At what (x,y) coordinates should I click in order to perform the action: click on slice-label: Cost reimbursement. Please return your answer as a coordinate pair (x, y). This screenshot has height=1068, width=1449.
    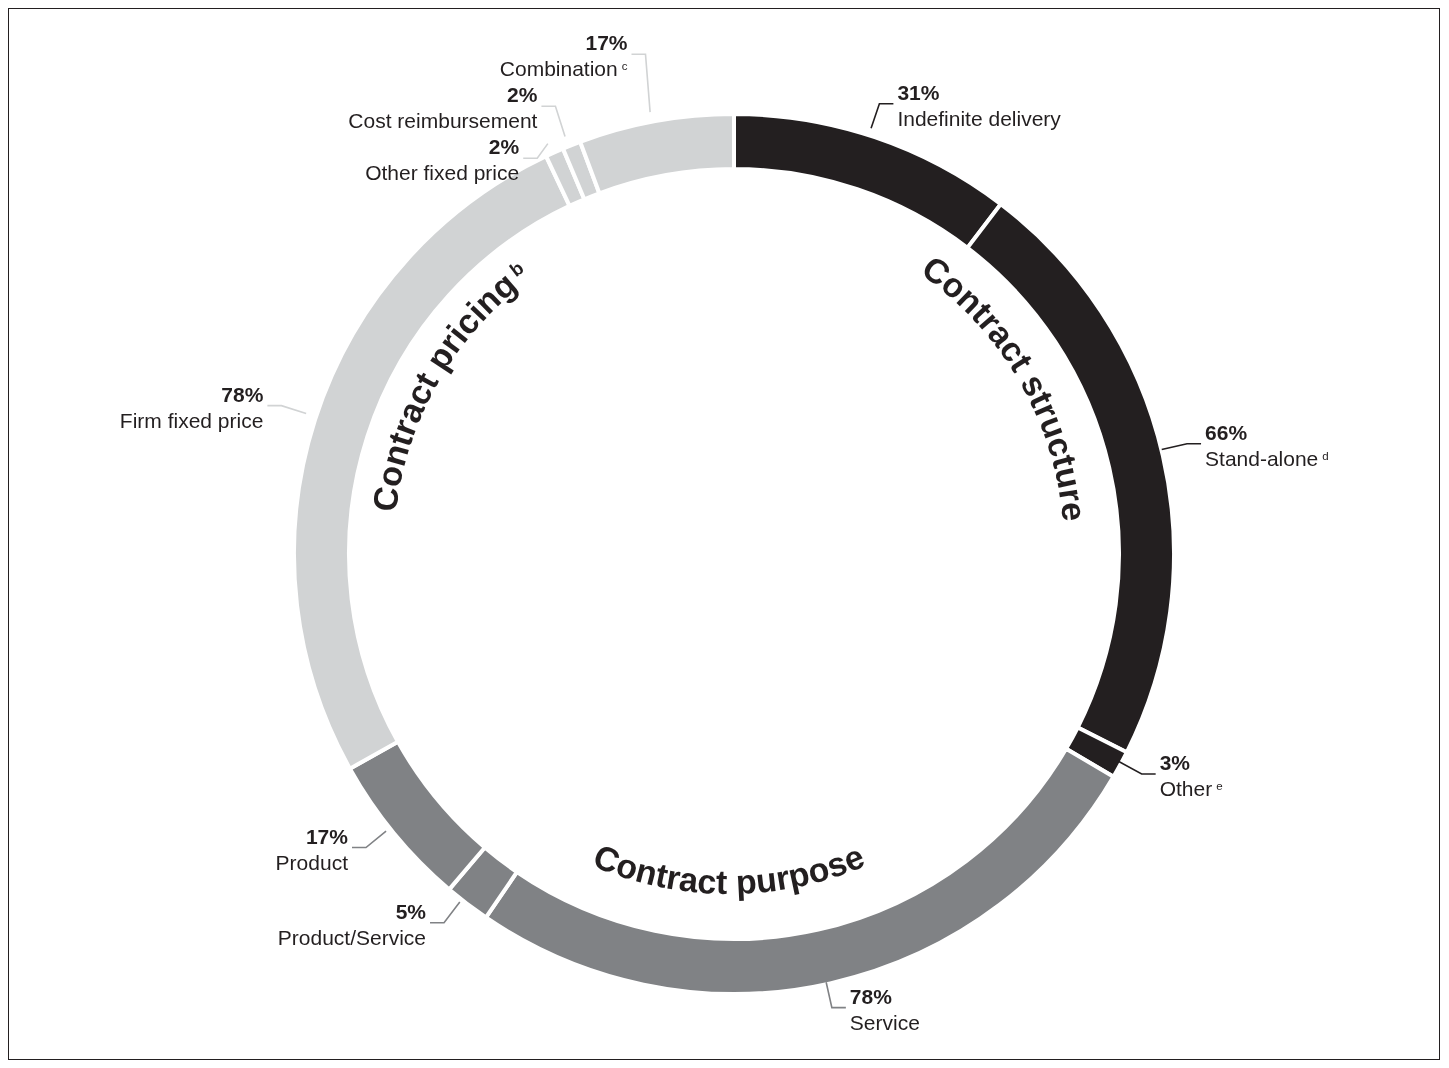
    Looking at the image, I should click on (443, 121).